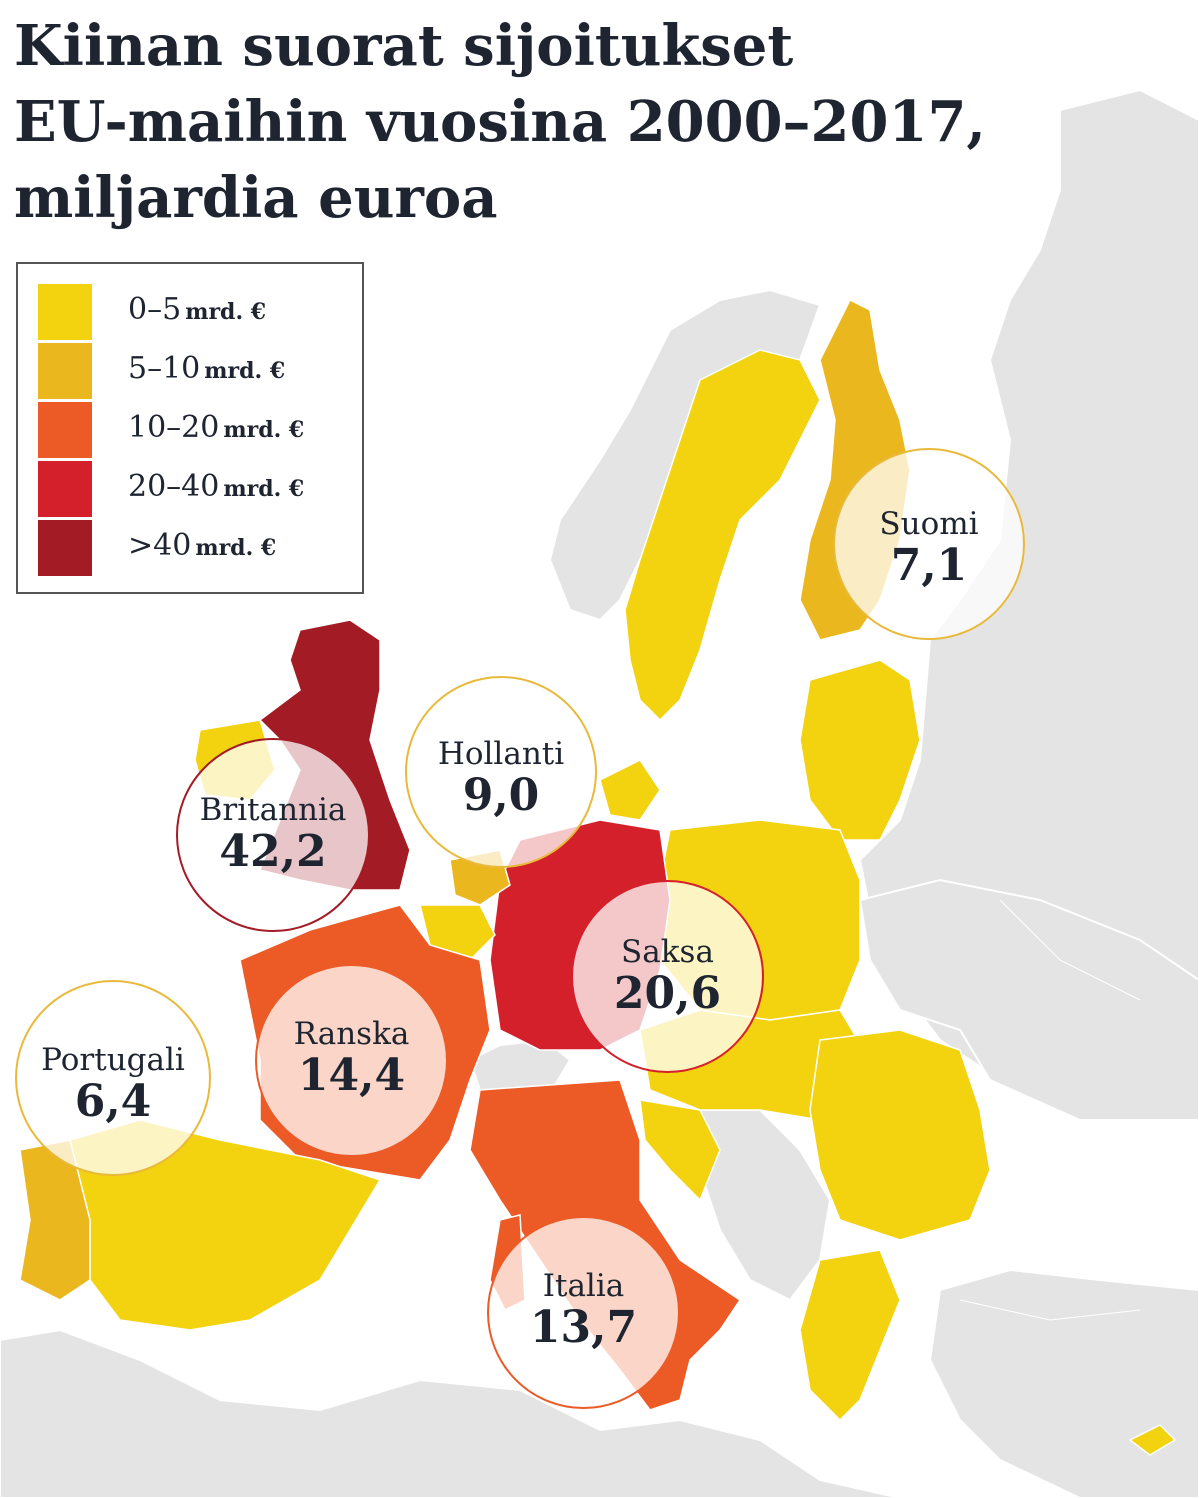 Image resolution: width=1199 pixels, height=1498 pixels. What do you see at coordinates (457, 932) in the screenshot?
I see `country-belgium` at bounding box center [457, 932].